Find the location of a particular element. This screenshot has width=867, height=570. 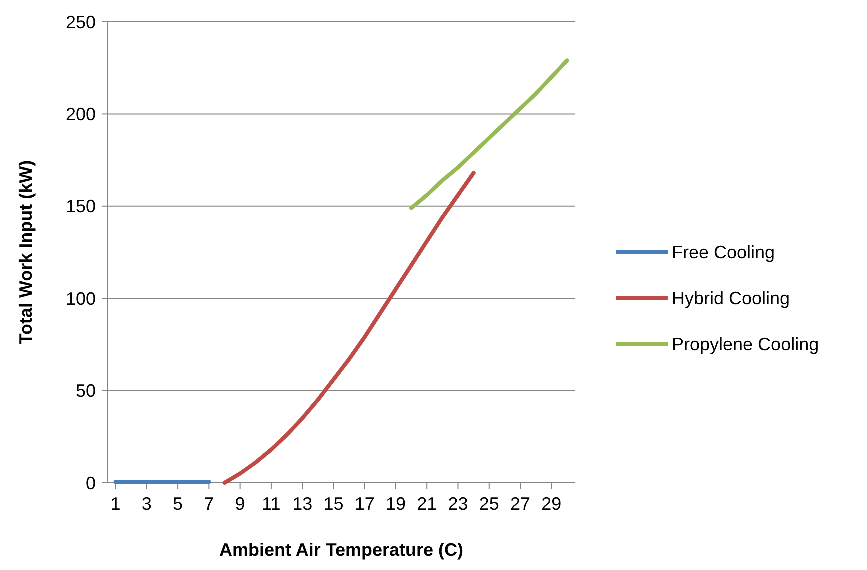

x-tick-label: 3 is located at coordinates (147, 504).